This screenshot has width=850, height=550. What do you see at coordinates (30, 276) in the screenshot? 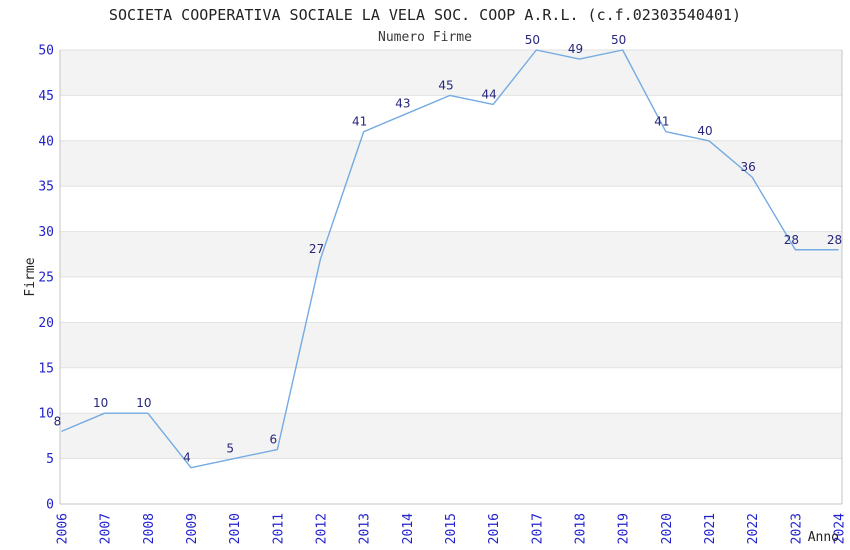
I see `y-axis-title: Firme` at bounding box center [30, 276].